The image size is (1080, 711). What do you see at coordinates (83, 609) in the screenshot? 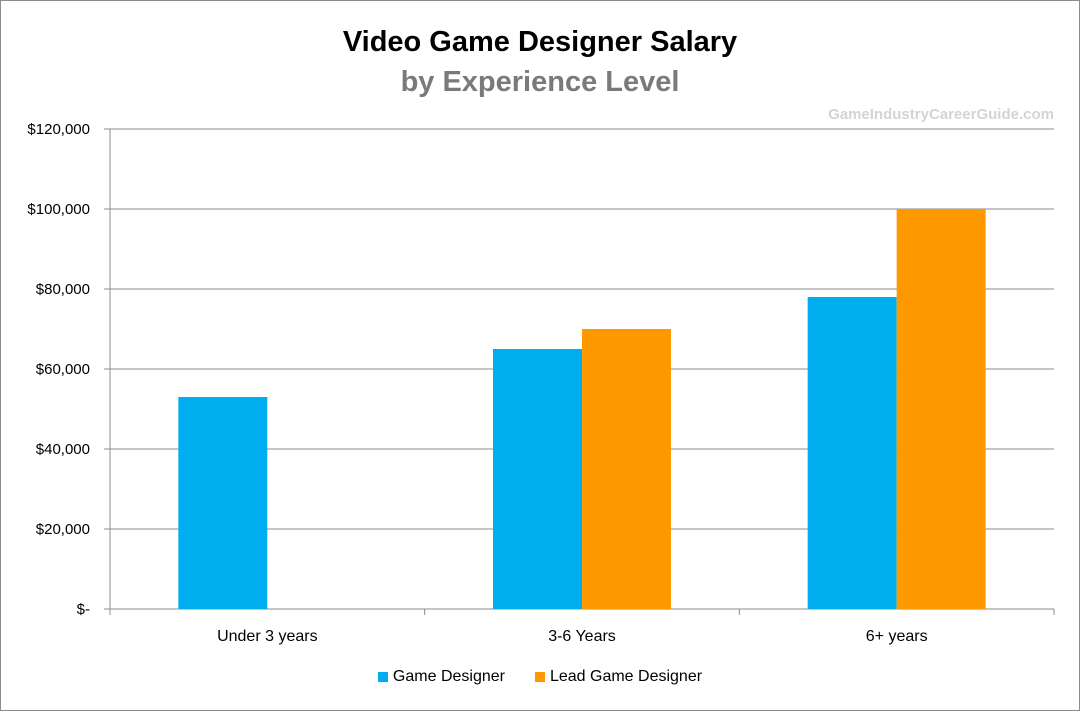
I see `y-tick-label: $-` at bounding box center [83, 609].